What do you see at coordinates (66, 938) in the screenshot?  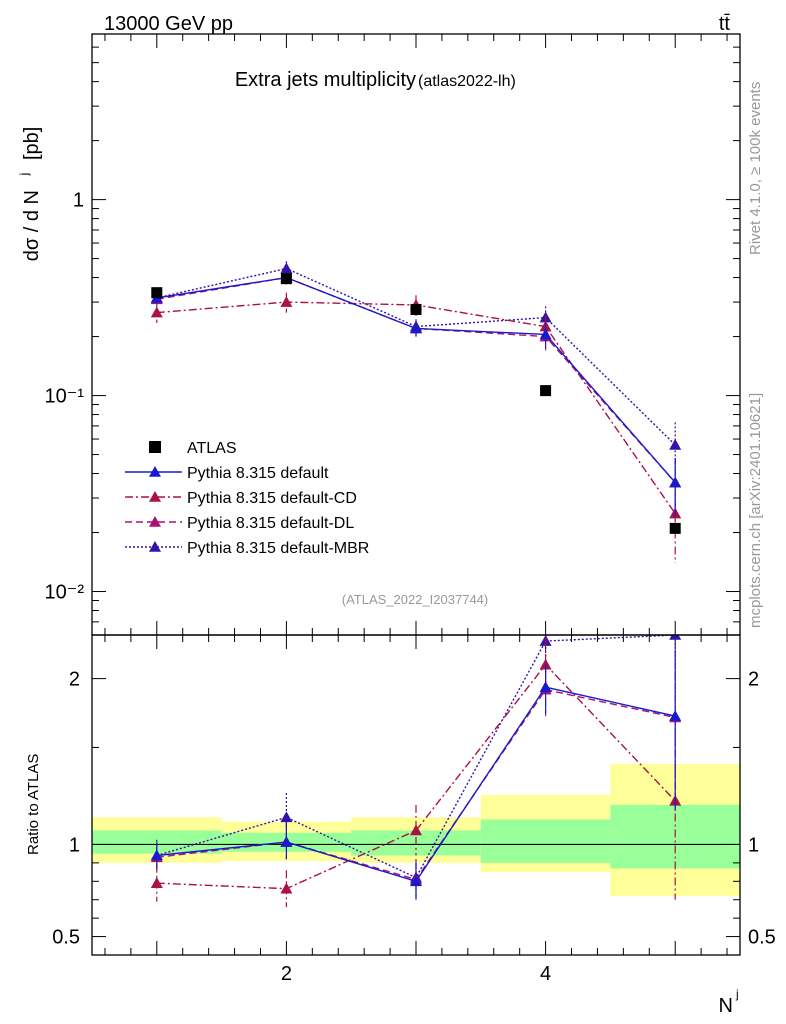 I see `ratio-tick-label: 0.5` at bounding box center [66, 938].